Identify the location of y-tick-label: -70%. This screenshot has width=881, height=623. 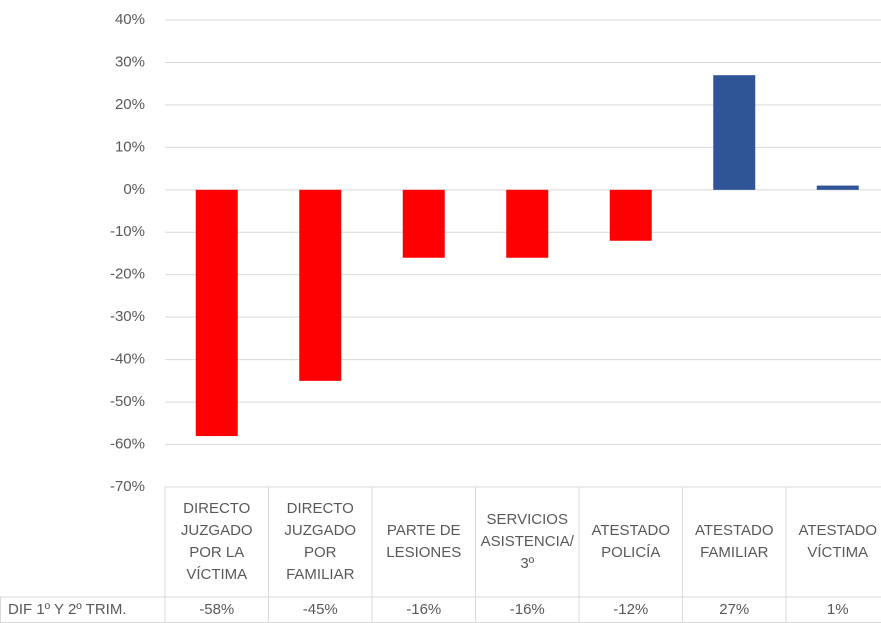
(127, 486).